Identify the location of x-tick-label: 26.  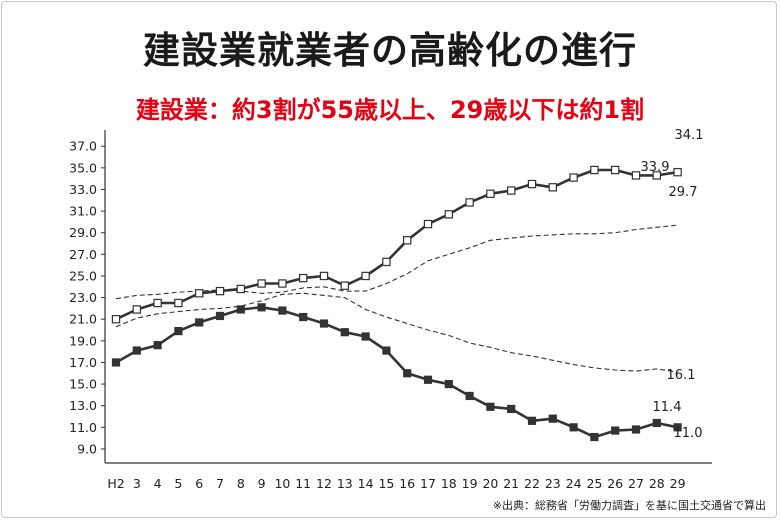
(615, 483).